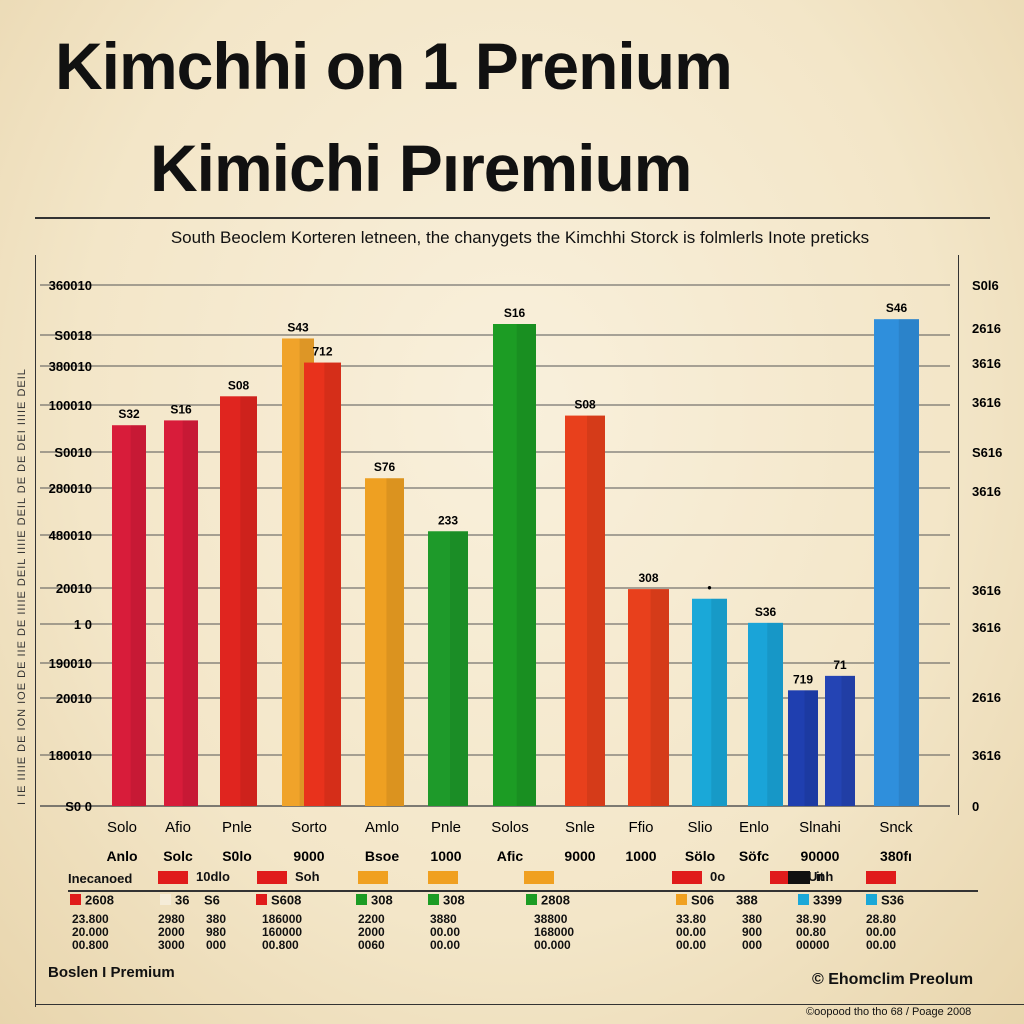 The image size is (1024, 1024). Describe the element at coordinates (174, 899) in the screenshot. I see `legend-item: 36` at that location.